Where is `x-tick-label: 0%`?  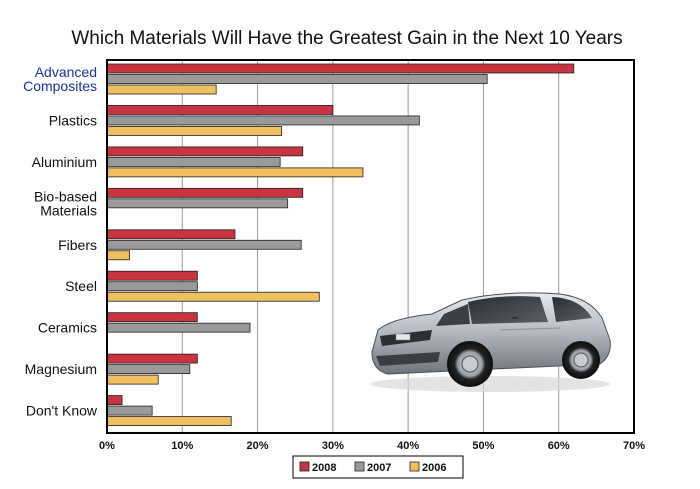 x-tick-label: 0% is located at coordinates (107, 446).